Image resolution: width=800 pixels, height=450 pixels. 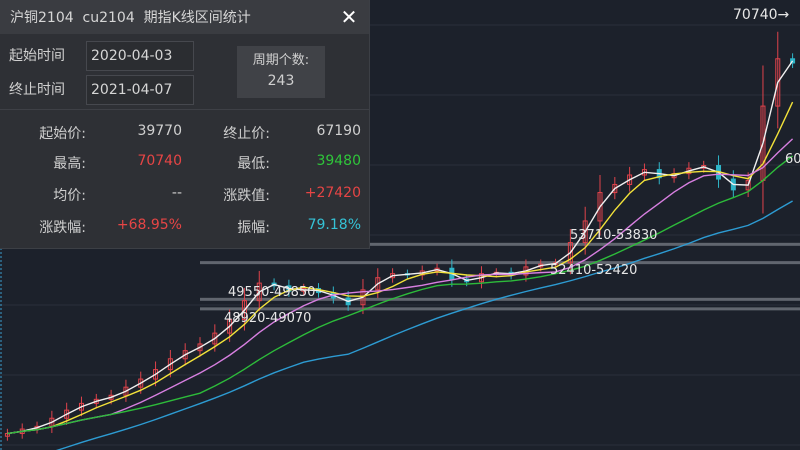 I want to click on end-price-value: 67190, so click(x=338, y=131).